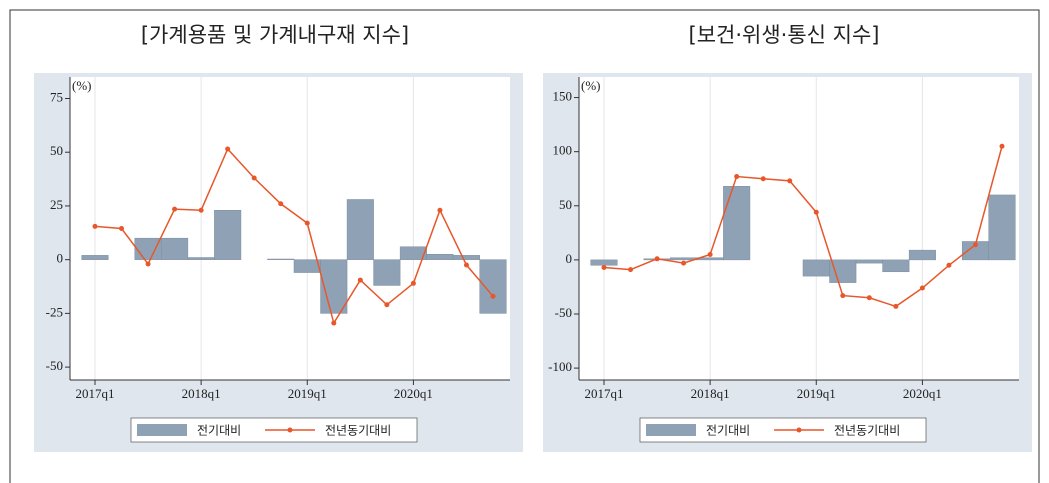 The image size is (1049, 483). What do you see at coordinates (784, 35) in the screenshot?
I see `chart-title: [보건·위생·통신 지수]` at bounding box center [784, 35].